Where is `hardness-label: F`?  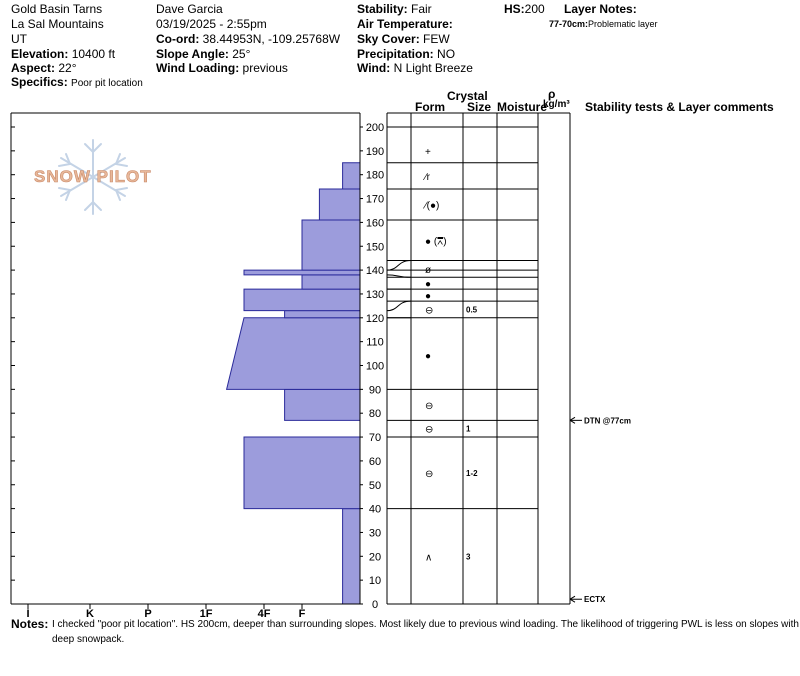
hardness-label: F is located at coordinates (302, 614).